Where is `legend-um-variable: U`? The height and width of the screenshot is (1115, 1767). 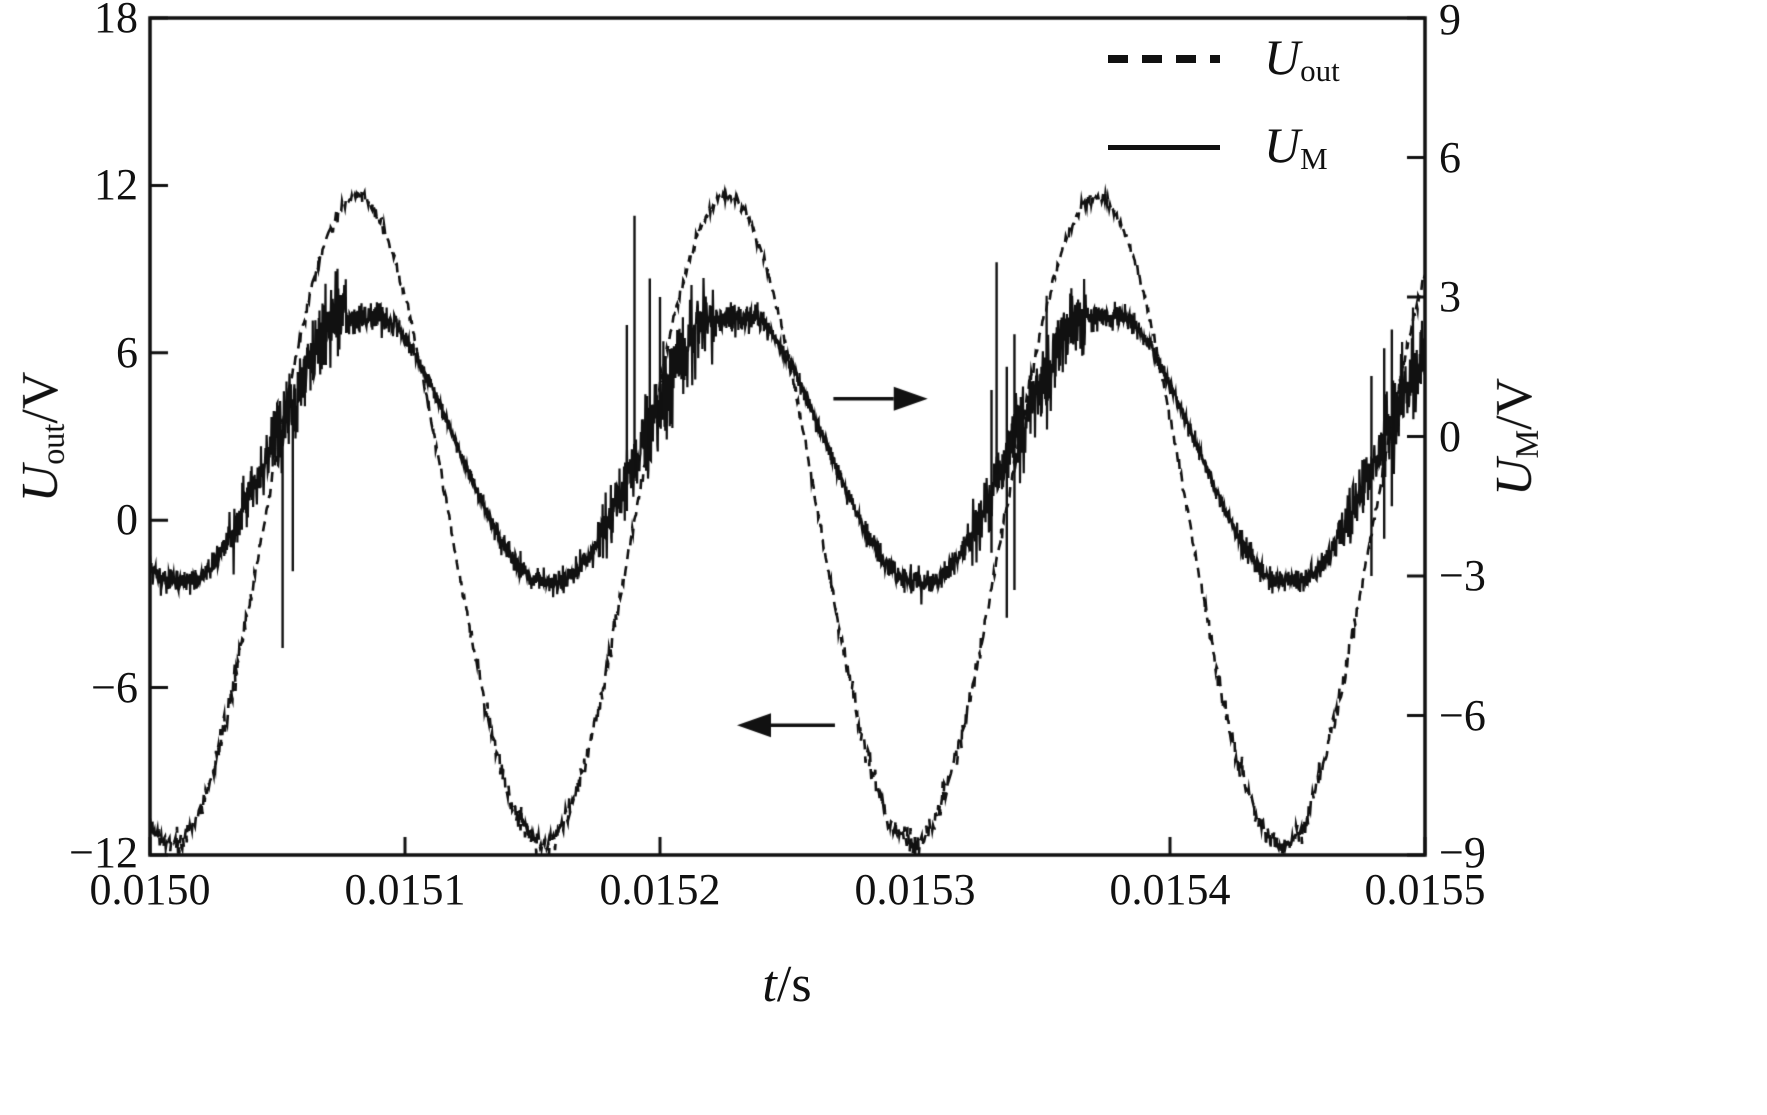 legend-um-variable: U is located at coordinates (1282, 145).